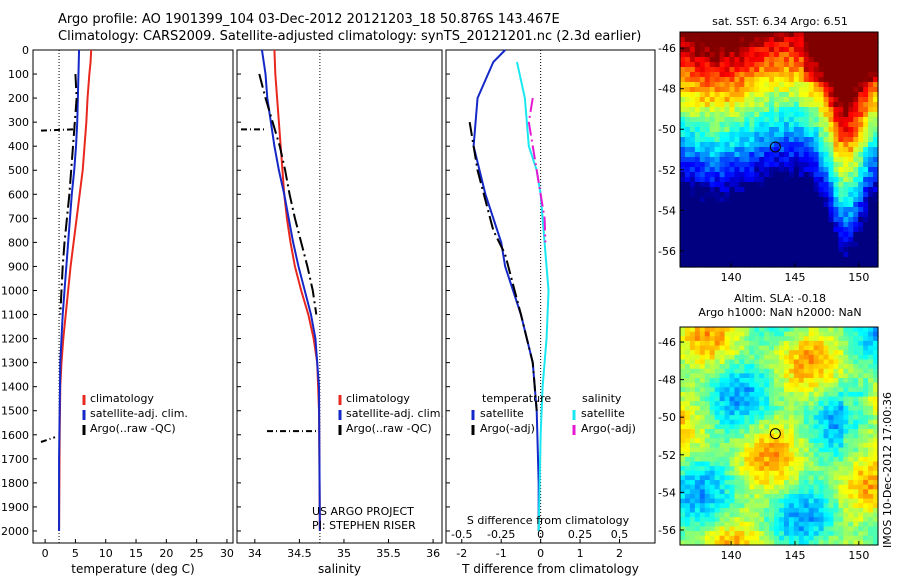 The width and height of the screenshot is (900, 580). I want to click on temperature-panel-series-climatology, so click(75, 290).